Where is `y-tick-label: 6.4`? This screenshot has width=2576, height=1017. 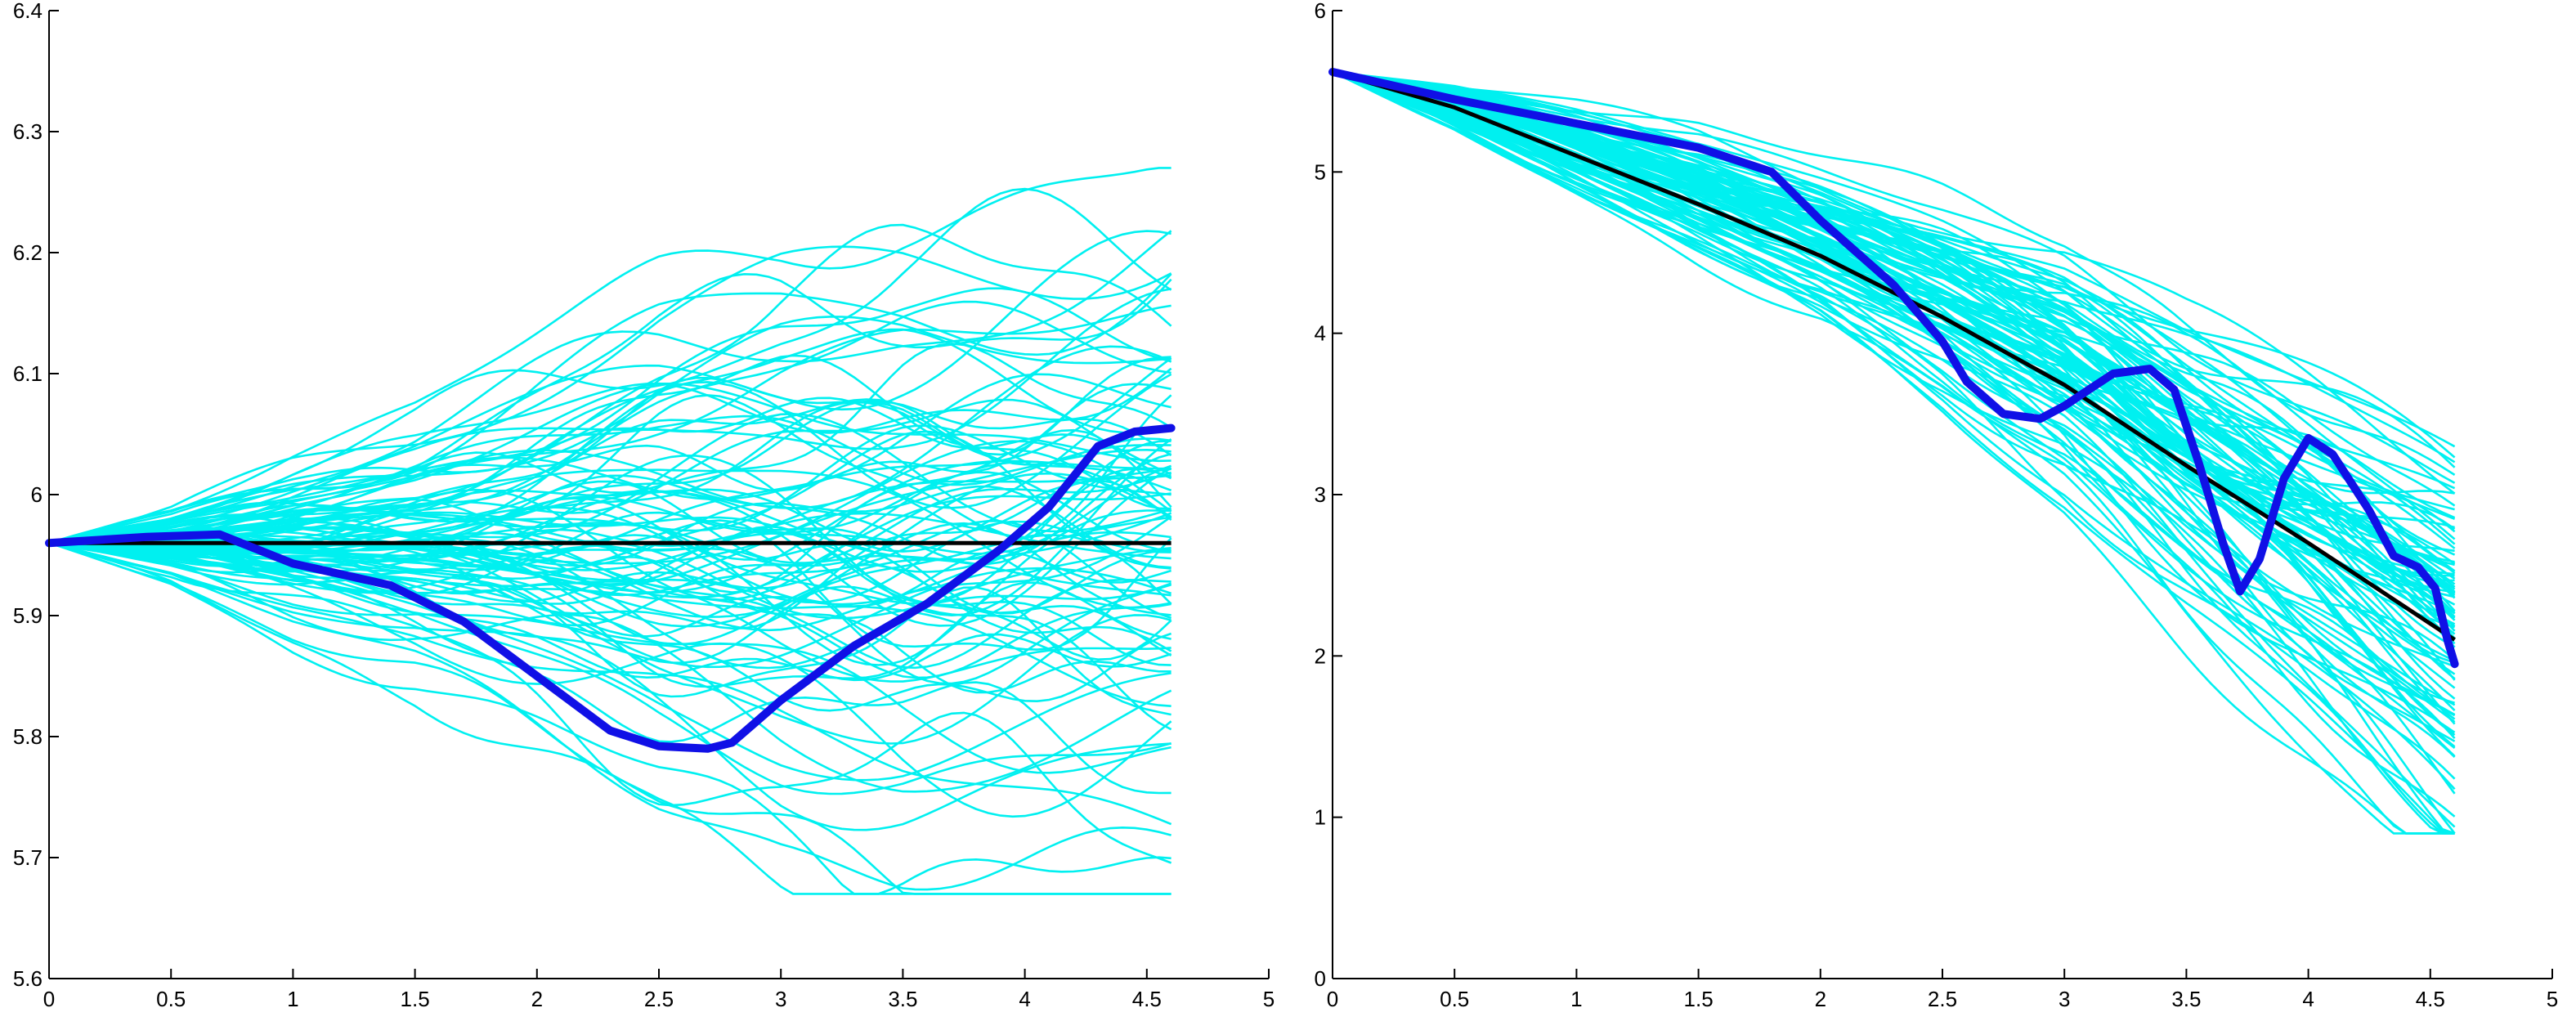
y-tick-label: 6.4 is located at coordinates (28, 11).